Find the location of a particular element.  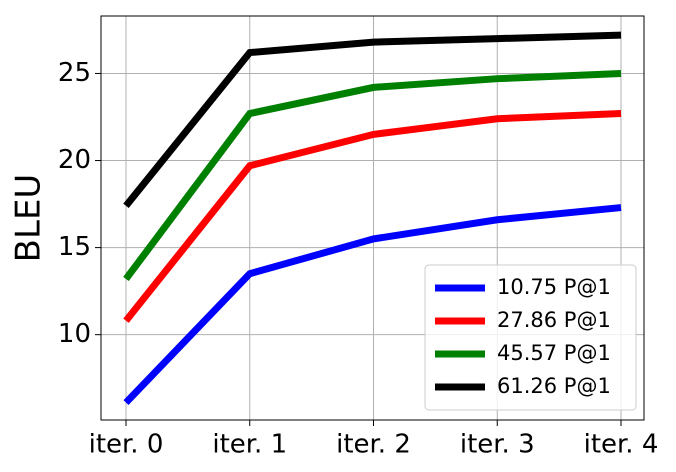

x-tick-label: iter. 3 is located at coordinates (497, 445).